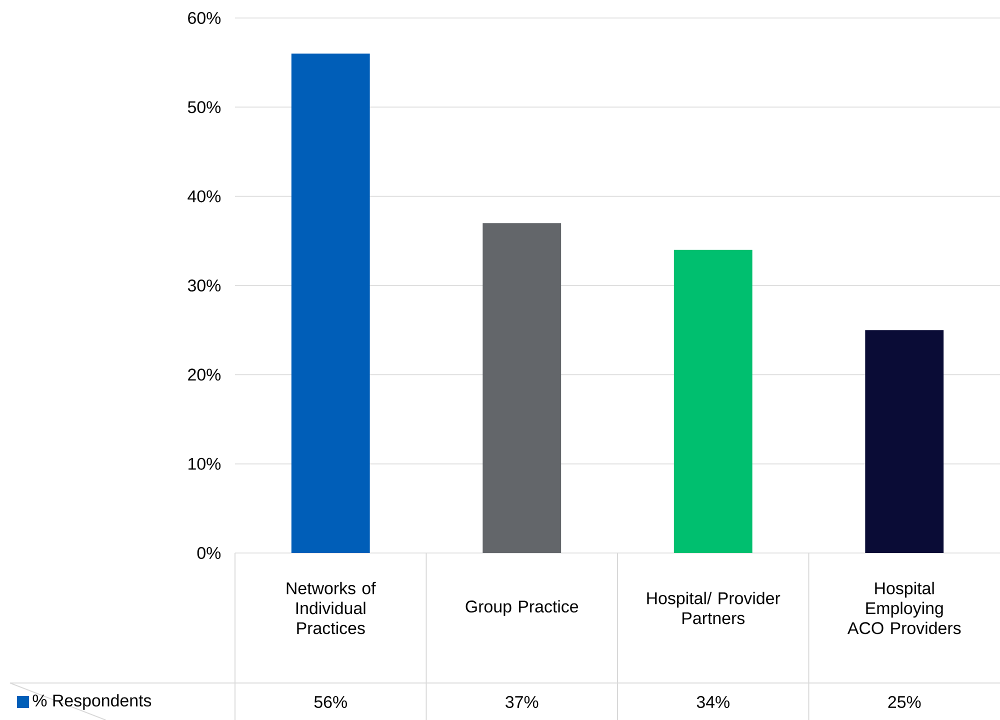 Image resolution: width=1000 pixels, height=720 pixels. What do you see at coordinates (713, 702) in the screenshot?
I see `data-label: 34%` at bounding box center [713, 702].